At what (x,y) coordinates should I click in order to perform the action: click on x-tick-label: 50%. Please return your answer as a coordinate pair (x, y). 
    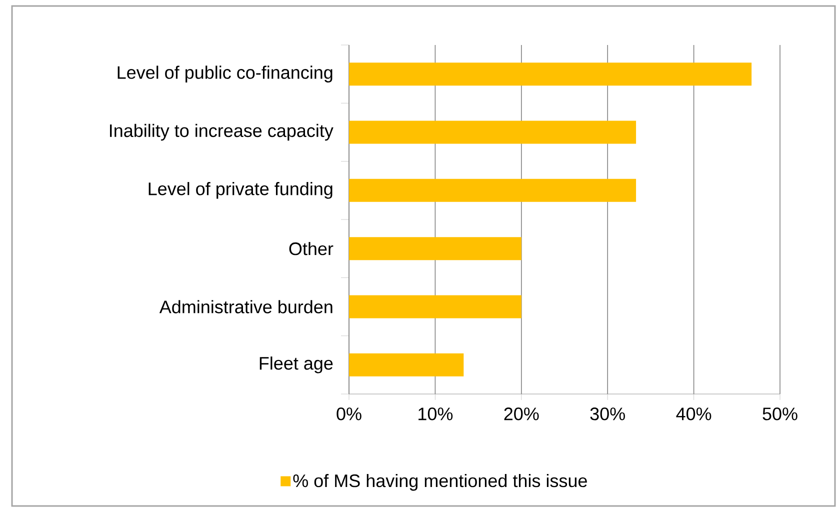
    Looking at the image, I should click on (780, 414).